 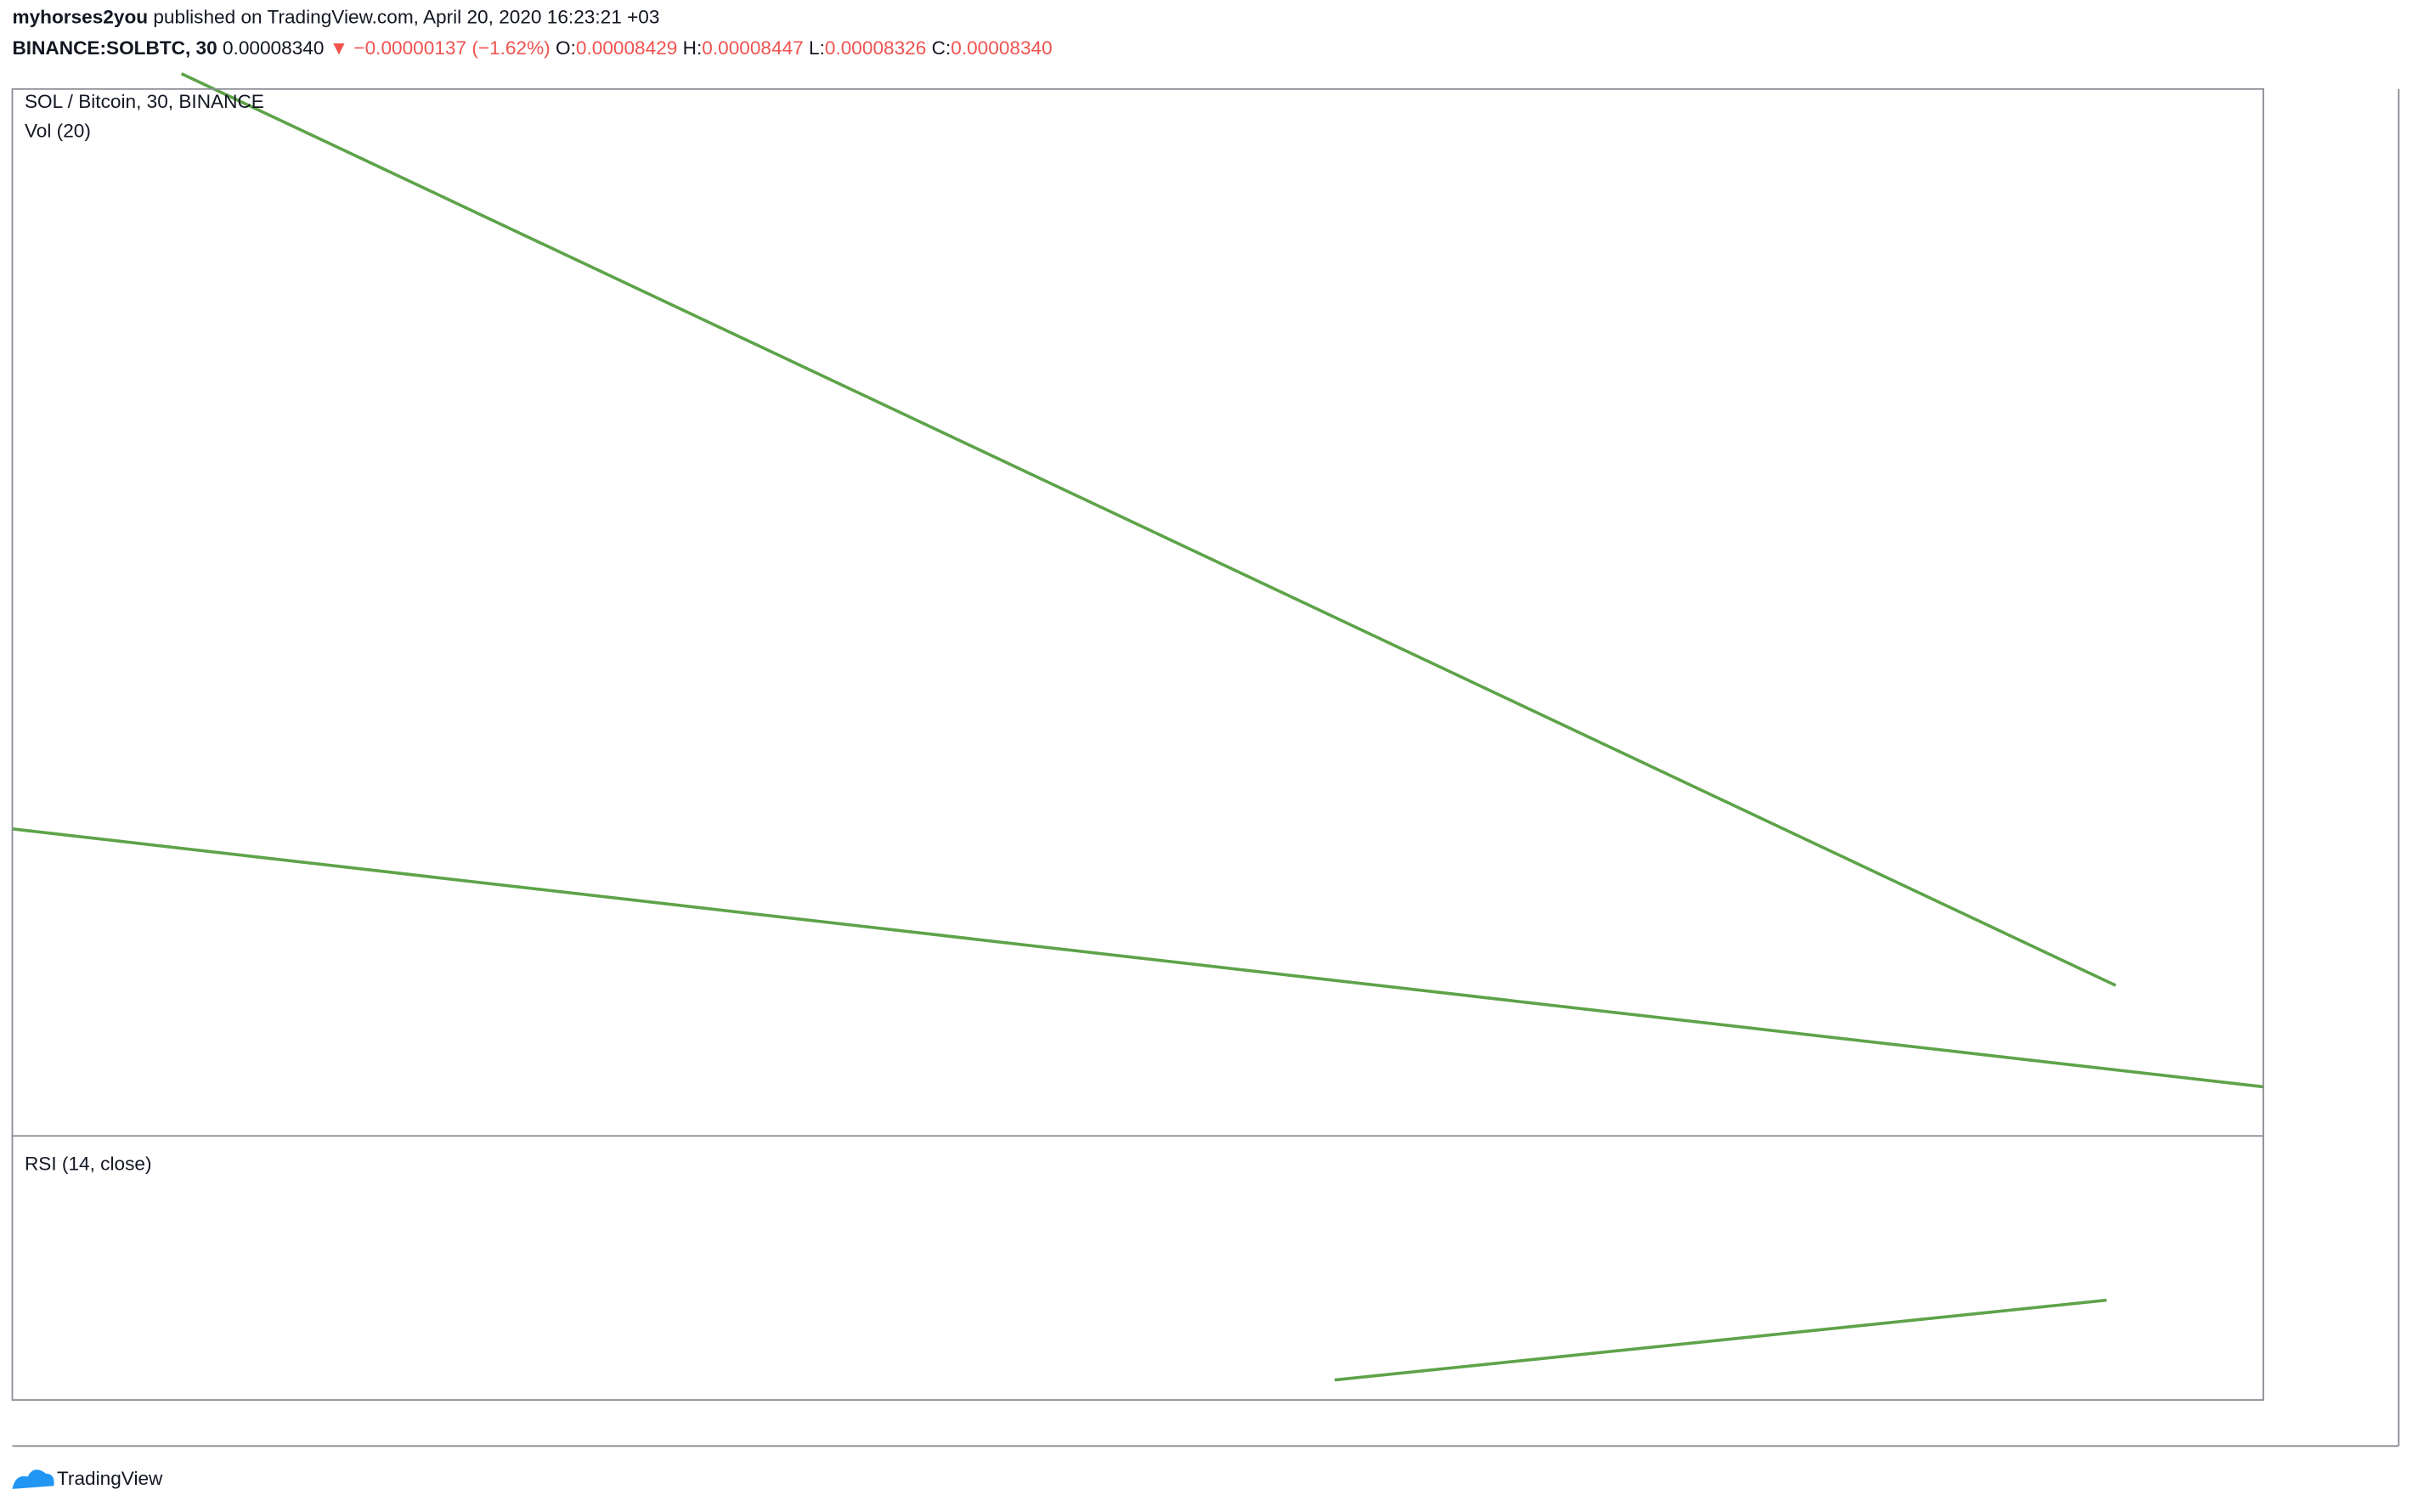 What do you see at coordinates (114, 48) in the screenshot?
I see `symbol: BINANCE:SOLBTC, 30` at bounding box center [114, 48].